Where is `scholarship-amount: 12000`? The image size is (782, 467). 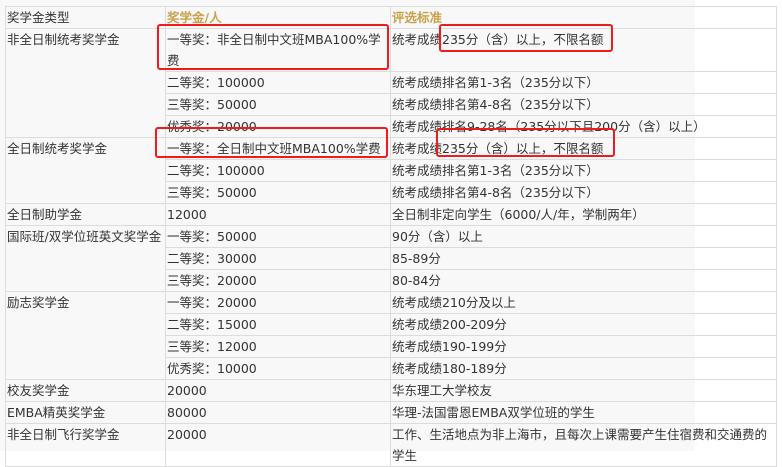 scholarship-amount: 12000 is located at coordinates (278, 214).